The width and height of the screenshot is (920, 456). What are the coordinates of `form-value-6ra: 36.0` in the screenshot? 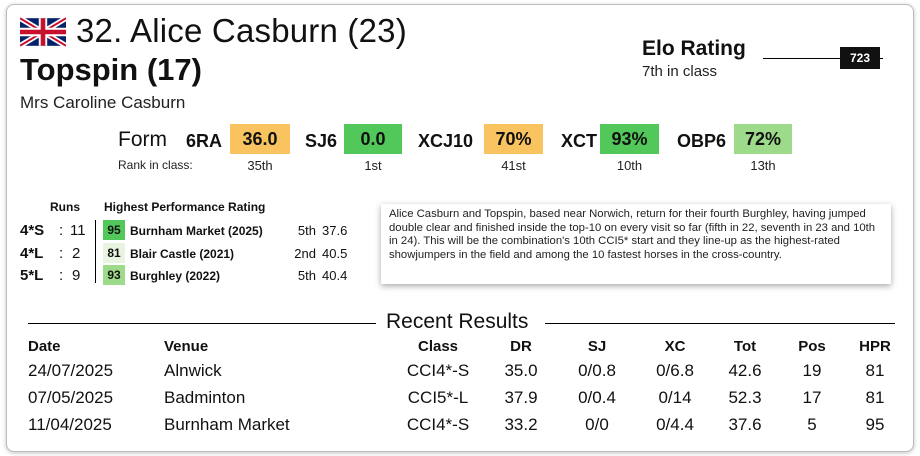 It's located at (260, 139).